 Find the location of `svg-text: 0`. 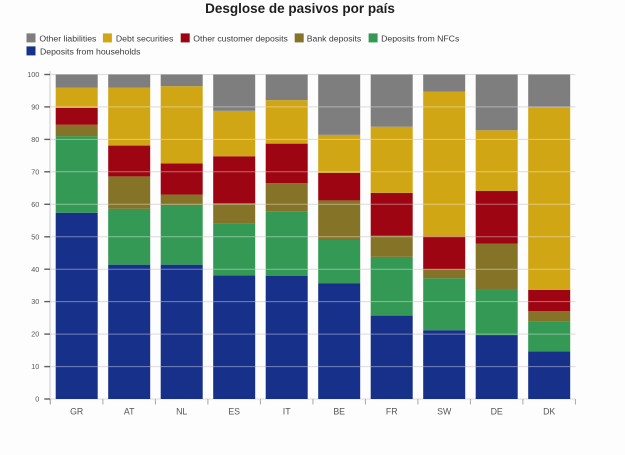

svg-text: 0 is located at coordinates (37, 399).